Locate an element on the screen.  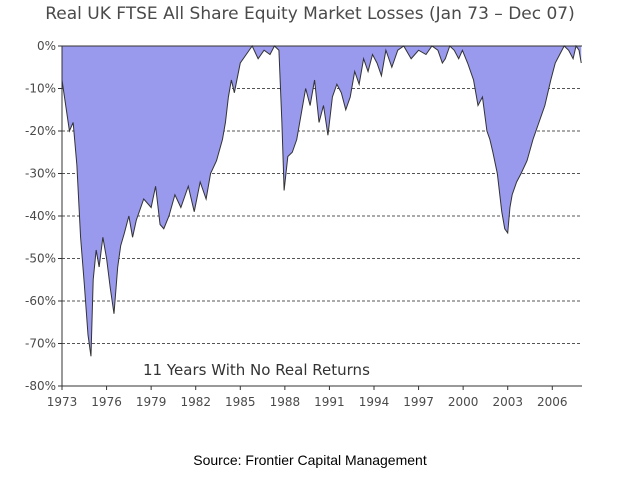
x-tick-label: 1988 is located at coordinates (285, 402).